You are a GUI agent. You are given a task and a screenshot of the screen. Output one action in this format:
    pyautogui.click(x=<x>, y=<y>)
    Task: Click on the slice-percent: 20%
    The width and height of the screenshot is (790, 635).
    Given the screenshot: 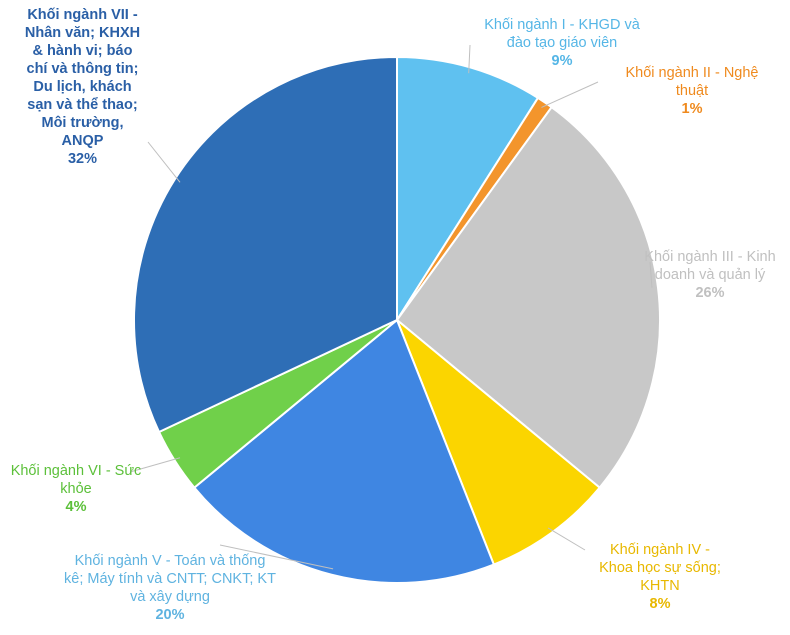 What is the action you would take?
    pyautogui.click(x=170, y=615)
    